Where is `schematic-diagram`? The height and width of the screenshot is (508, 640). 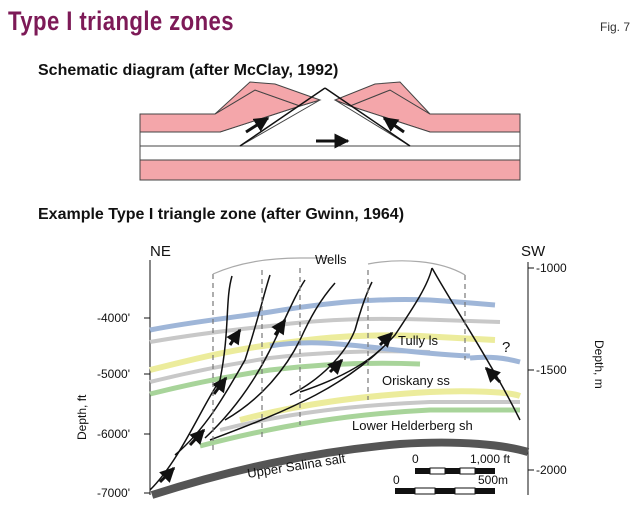 schematic-diagram is located at coordinates (330, 131).